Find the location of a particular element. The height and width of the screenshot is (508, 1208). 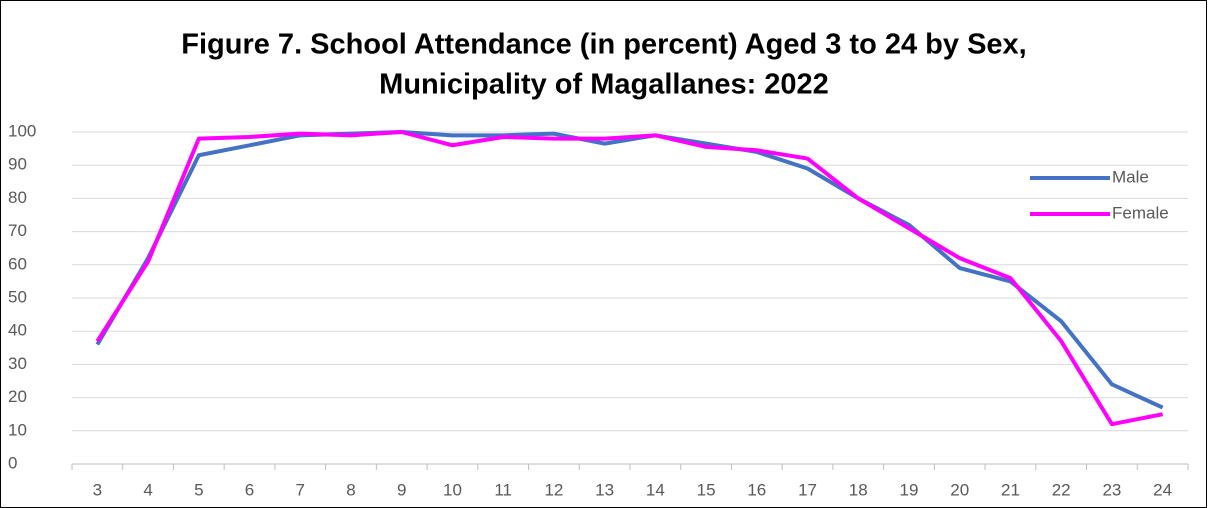

y-tick-label: 60 is located at coordinates (17, 263).